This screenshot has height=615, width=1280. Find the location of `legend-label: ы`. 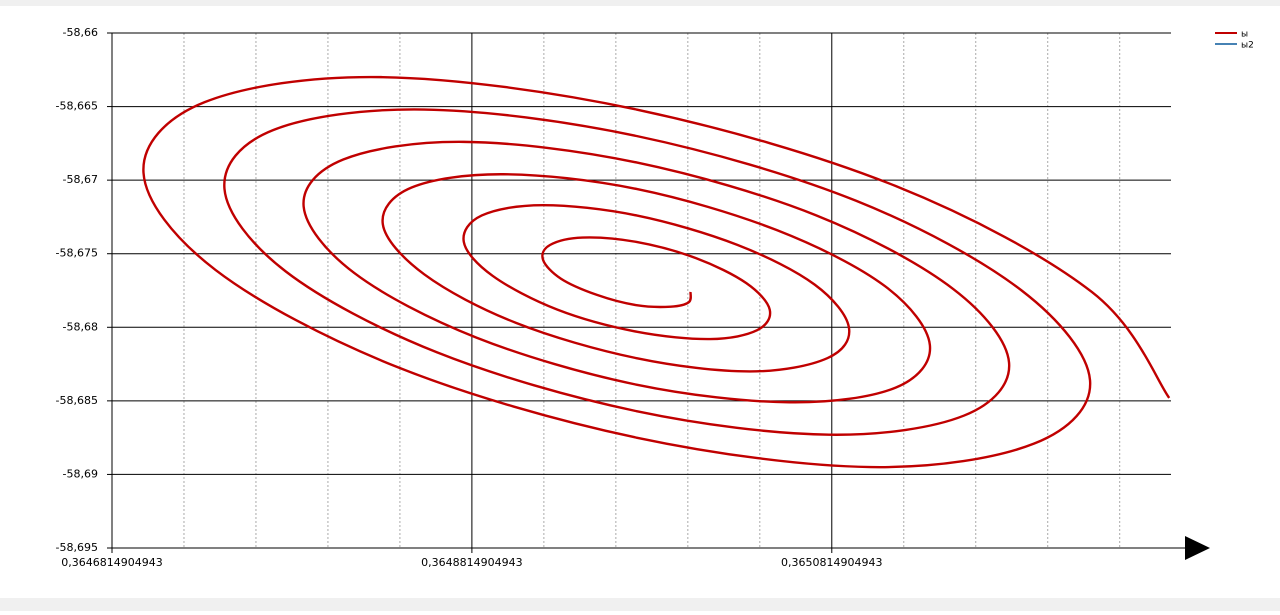

legend-label: ы is located at coordinates (1244, 35).